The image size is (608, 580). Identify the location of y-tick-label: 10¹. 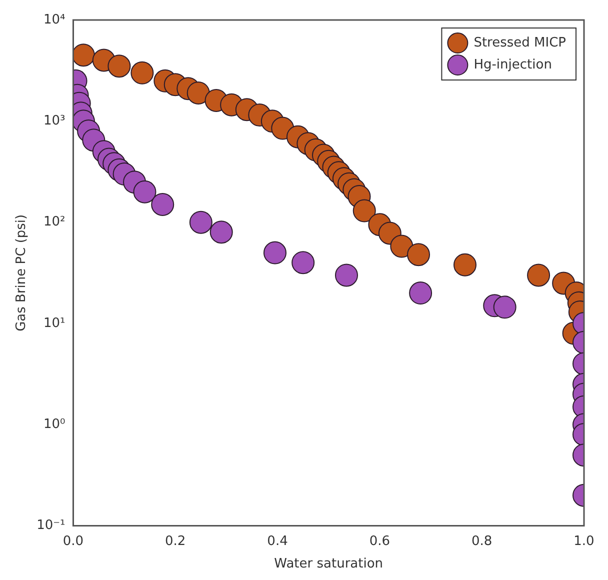
(54, 323).